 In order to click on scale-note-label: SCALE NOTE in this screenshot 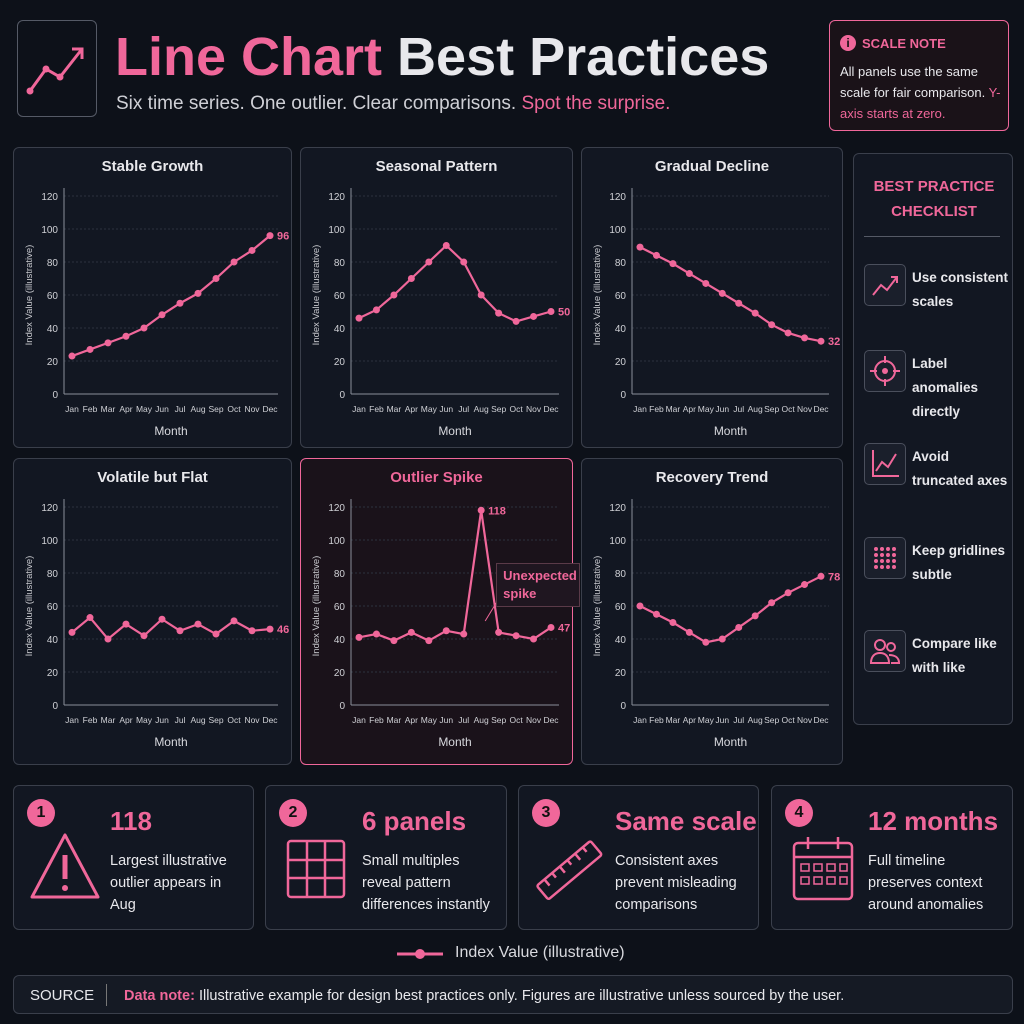, I will do `click(904, 43)`.